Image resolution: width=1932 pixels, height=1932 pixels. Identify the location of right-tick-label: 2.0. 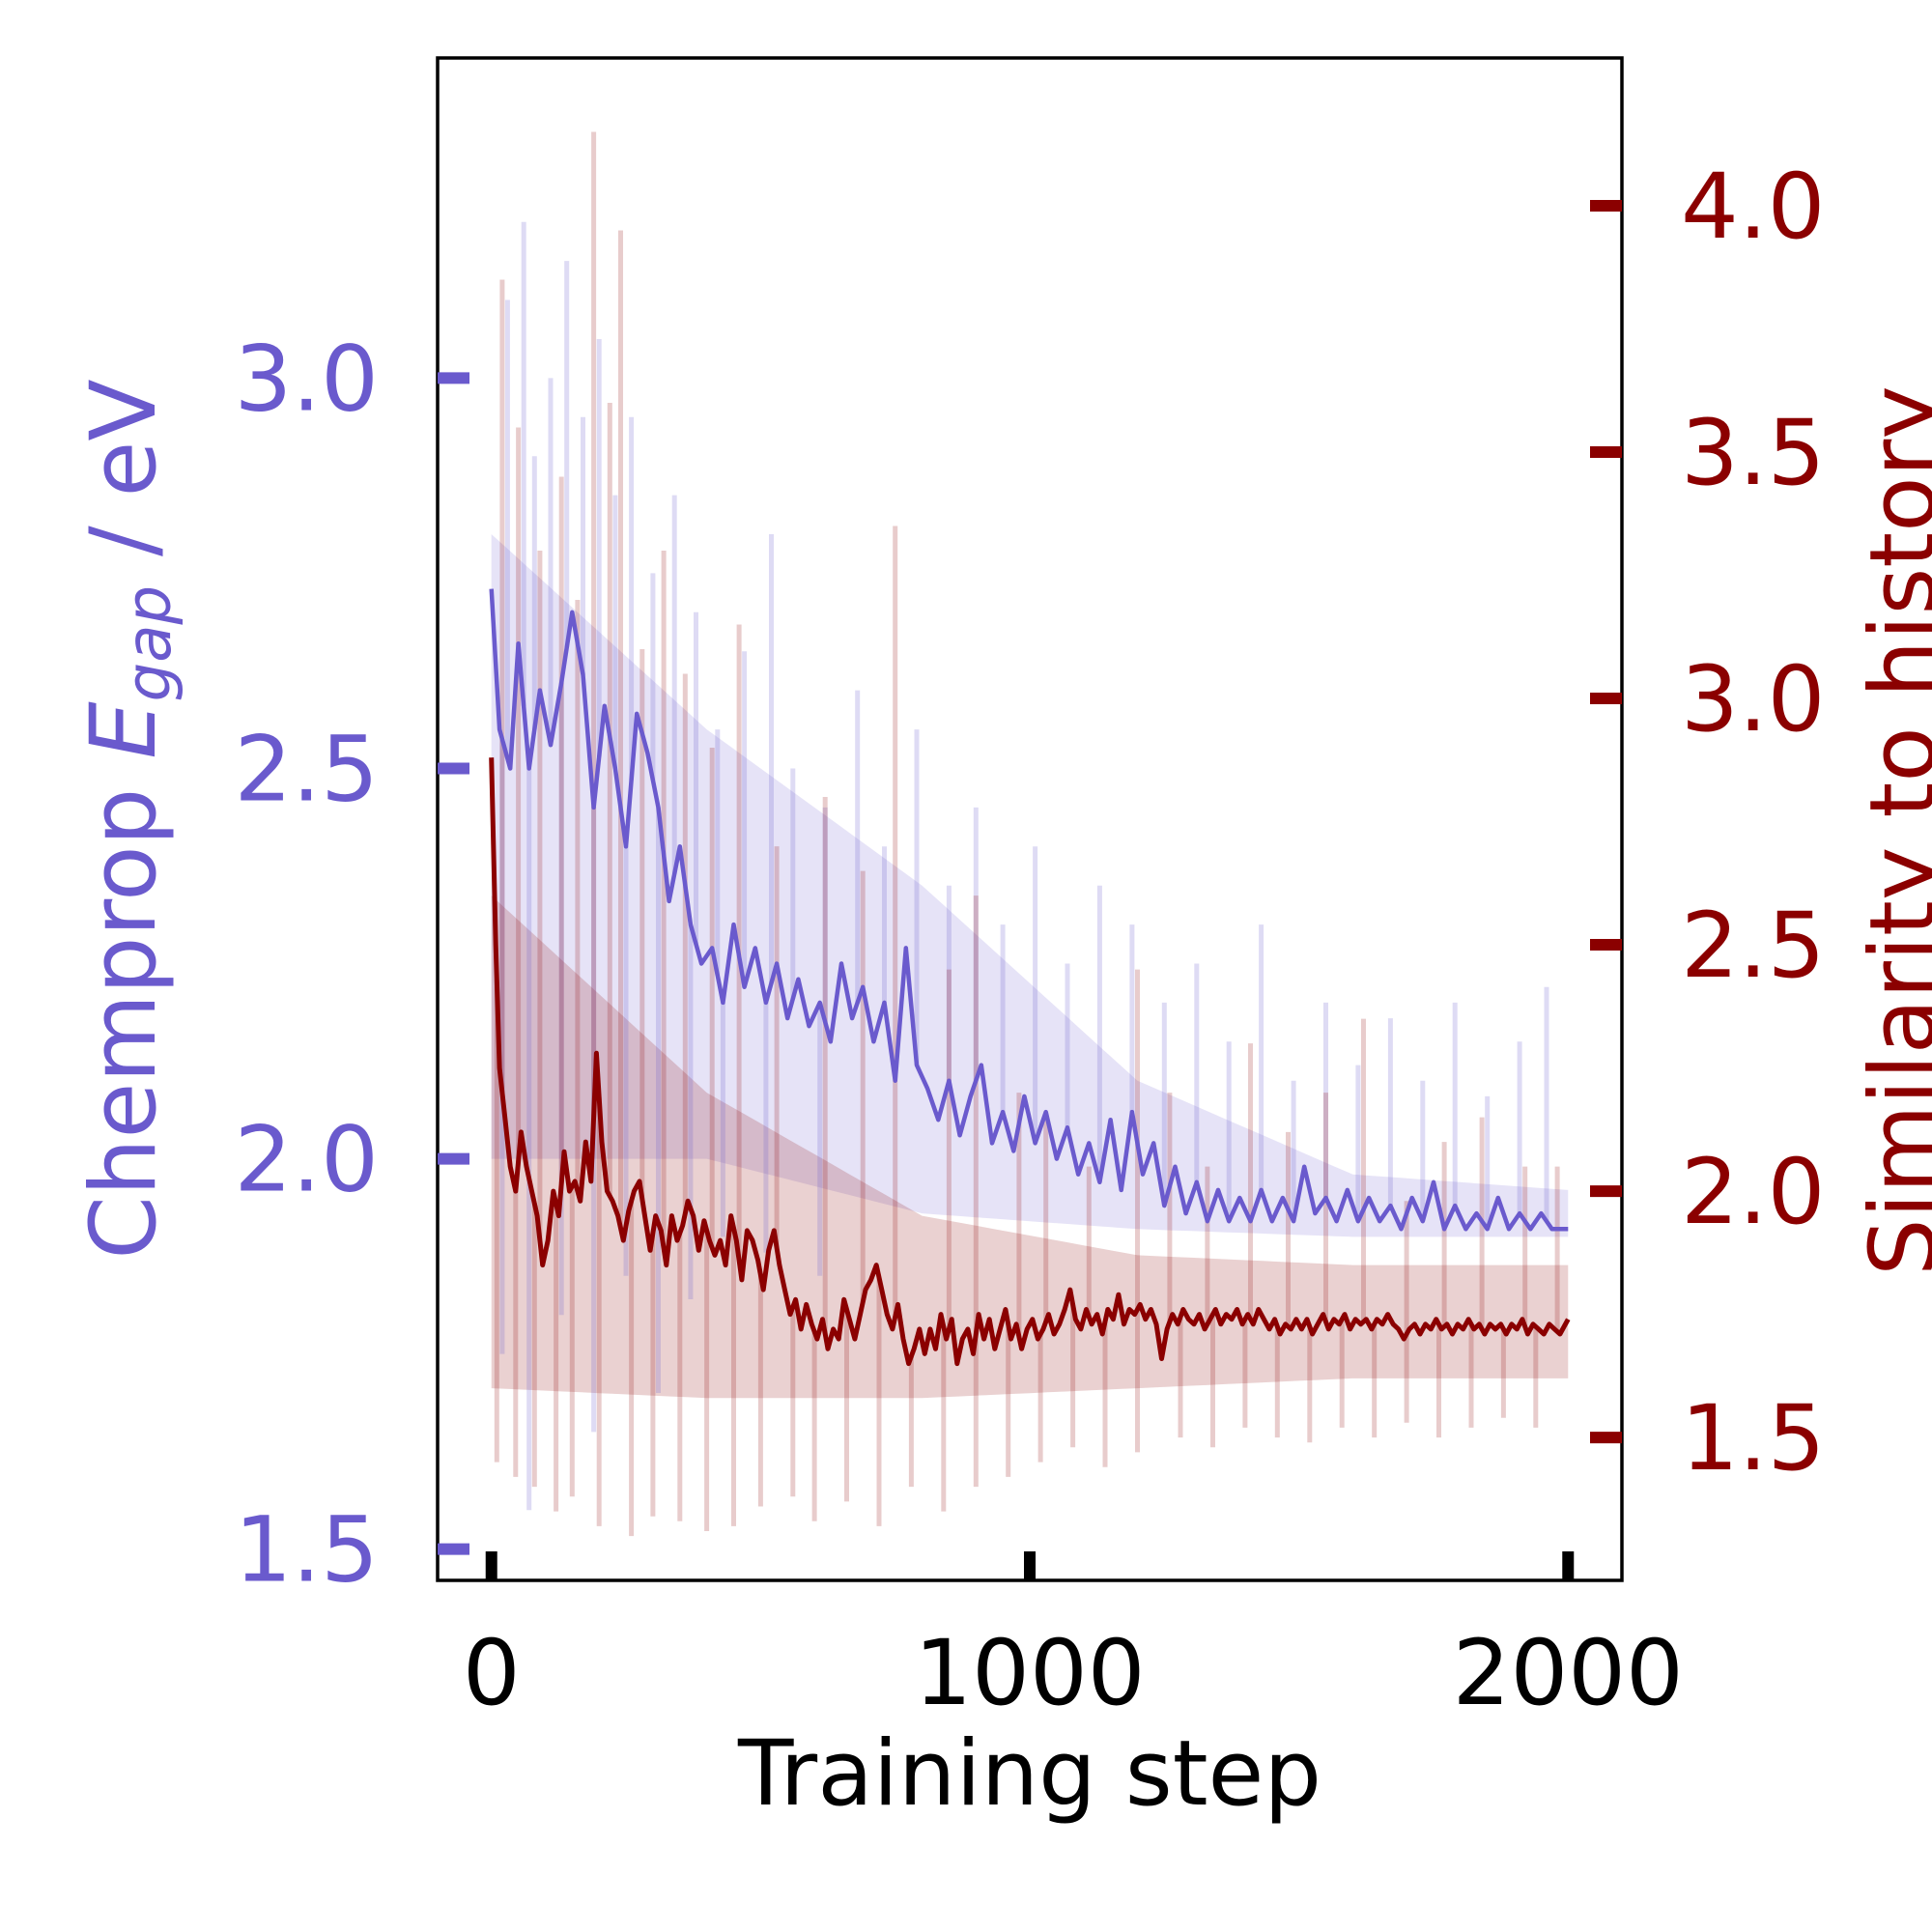
(1753, 1192).